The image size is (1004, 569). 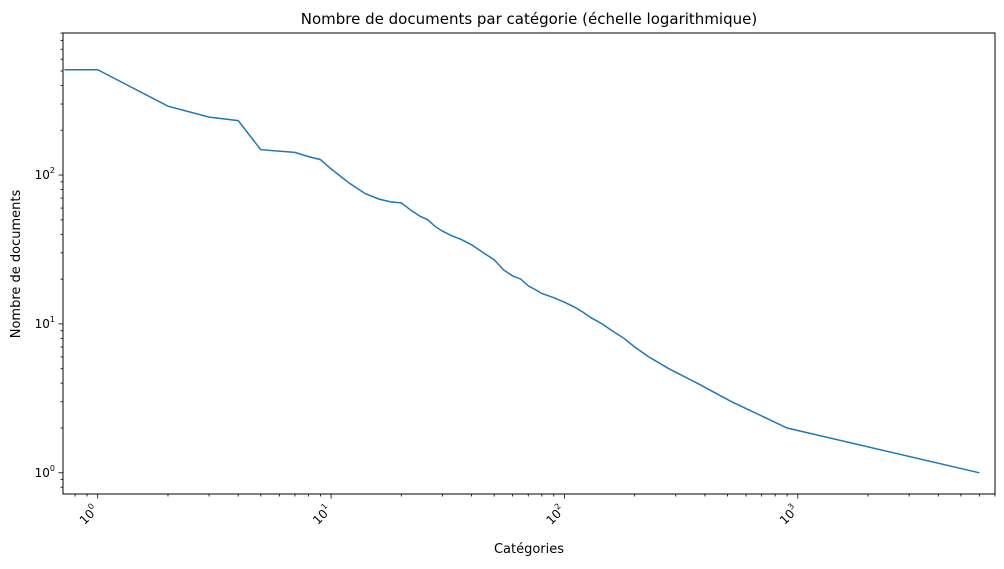 I want to click on y-tick-label: 10¹, so click(x=45, y=323).